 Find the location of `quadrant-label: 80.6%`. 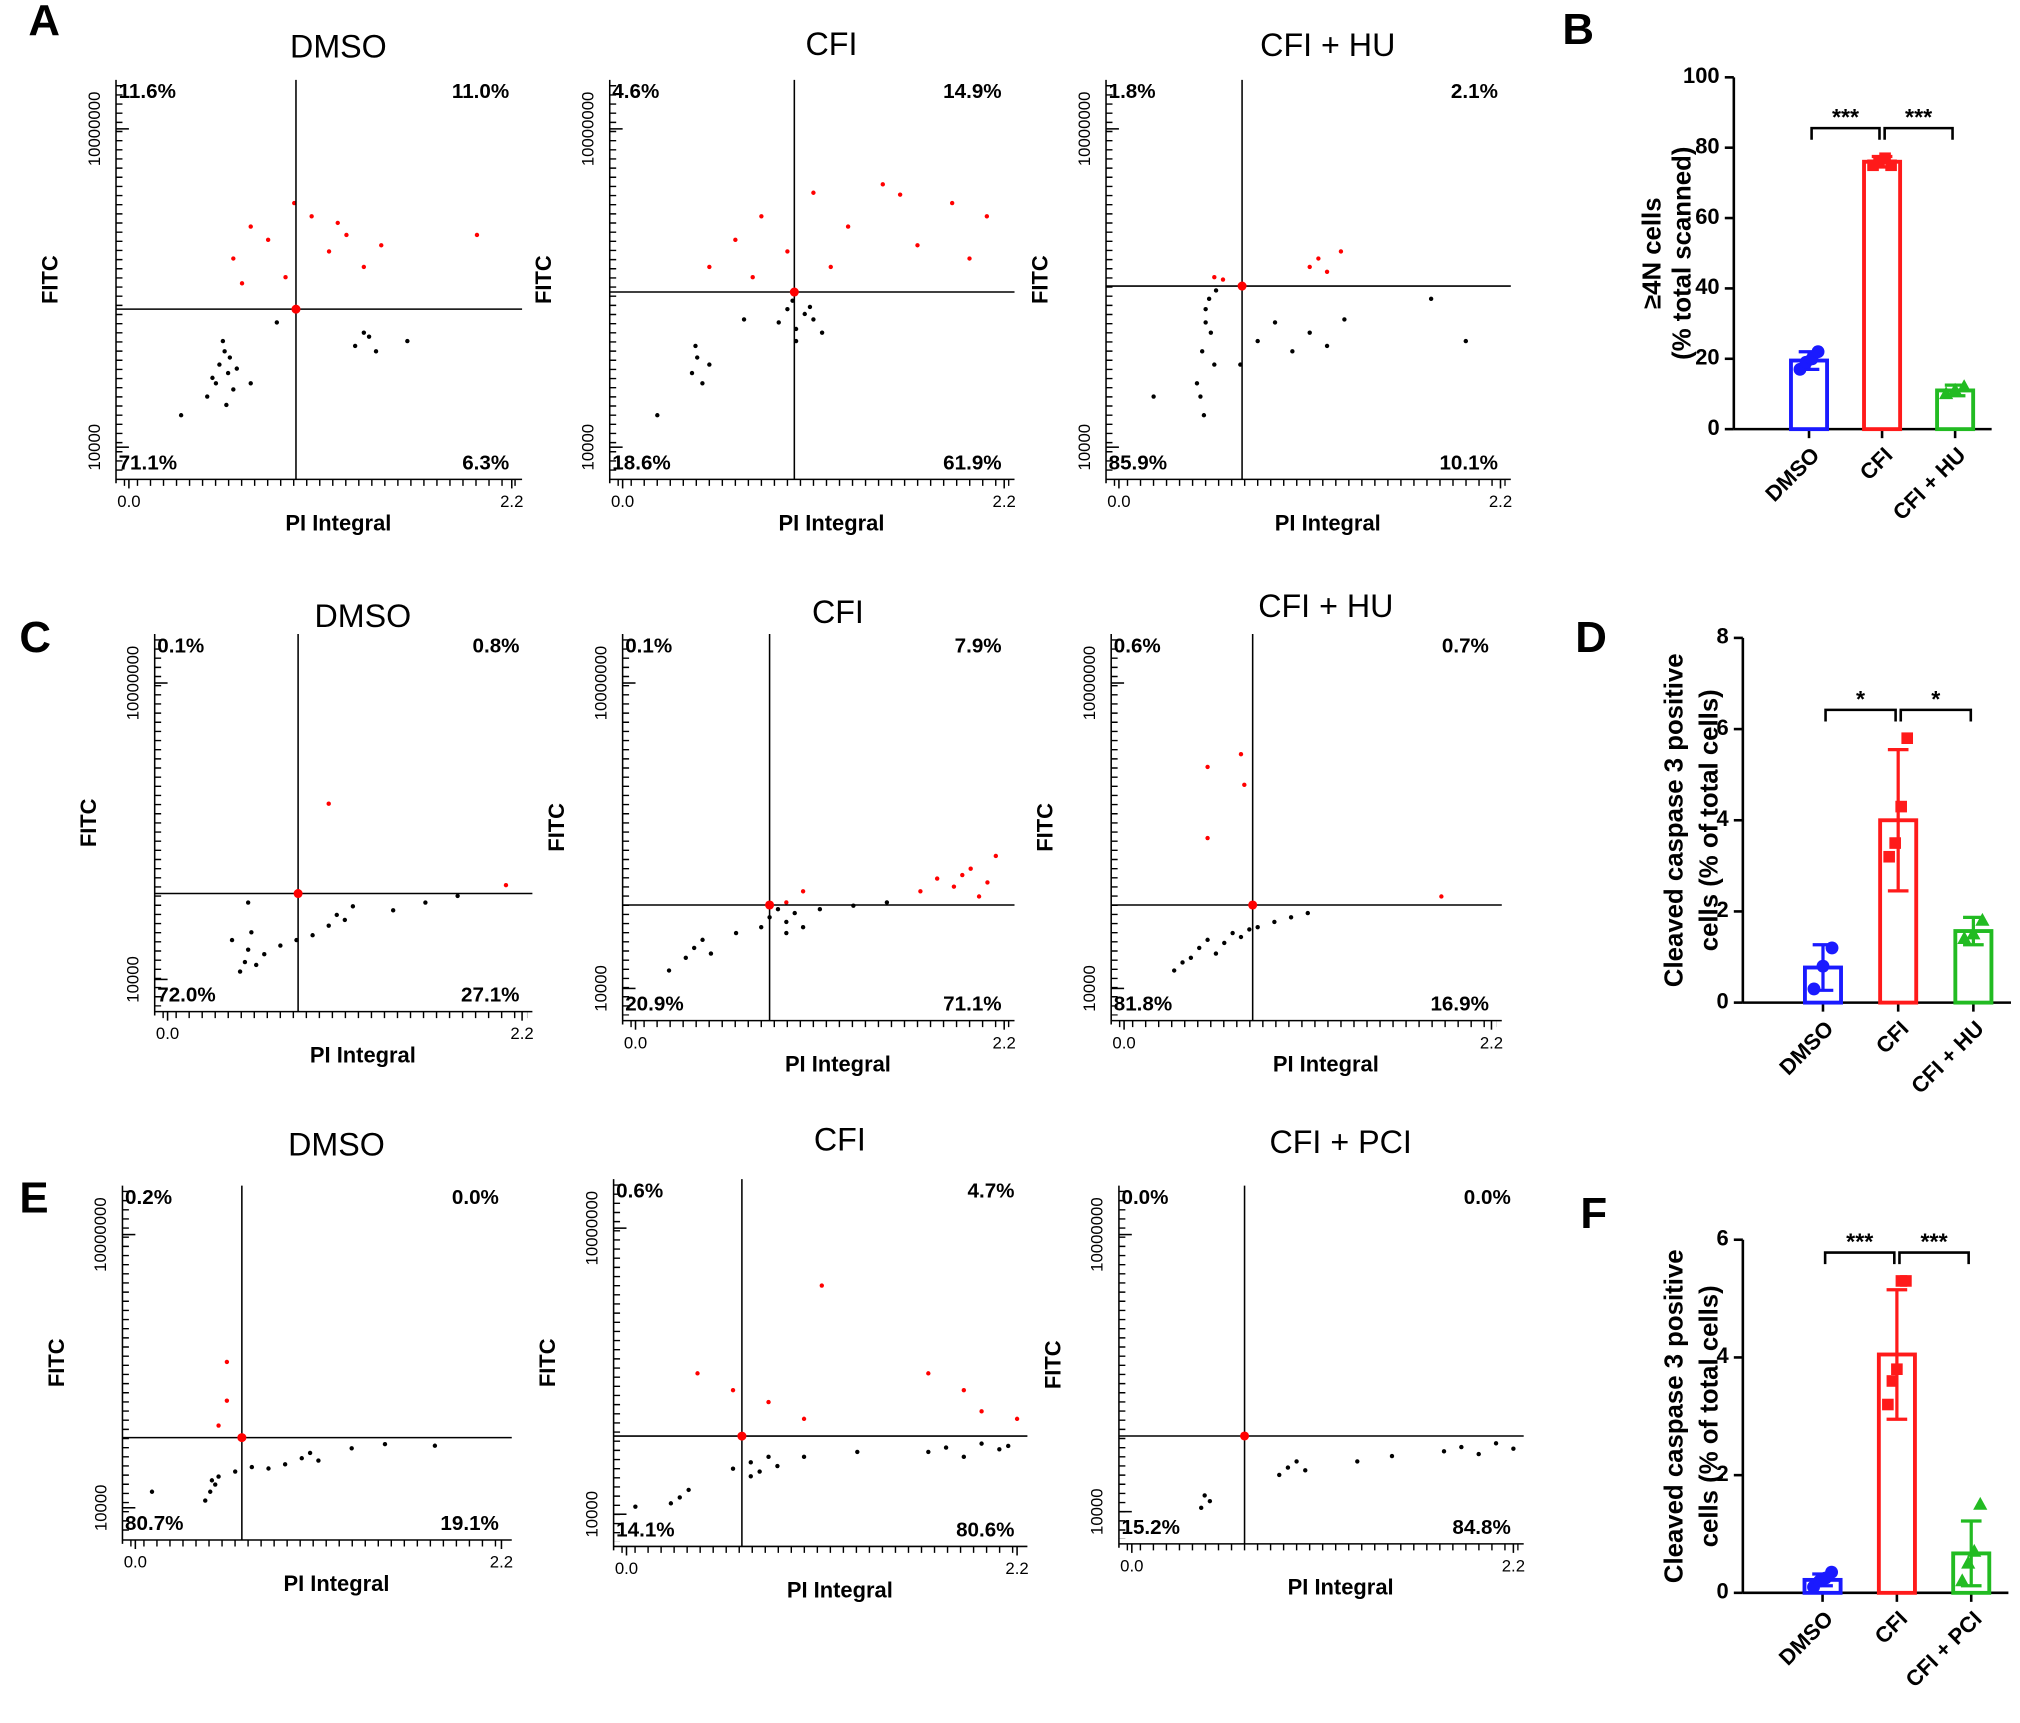

quadrant-label: 80.6% is located at coordinates (985, 1529).